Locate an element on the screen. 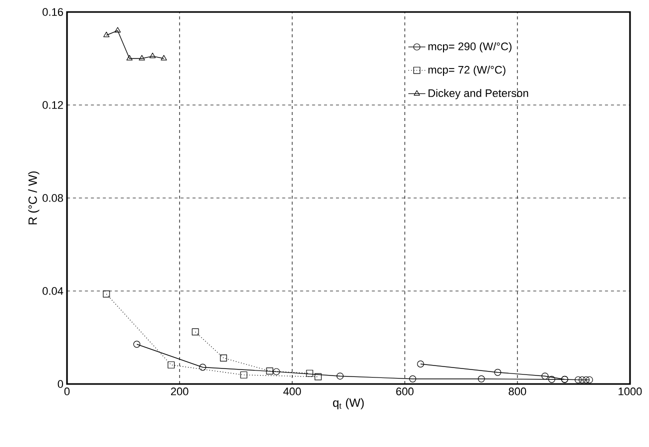 Image resolution: width=649 pixels, height=447 pixels. x-axis-title: q$_{t}$ (W) is located at coordinates (348, 404).